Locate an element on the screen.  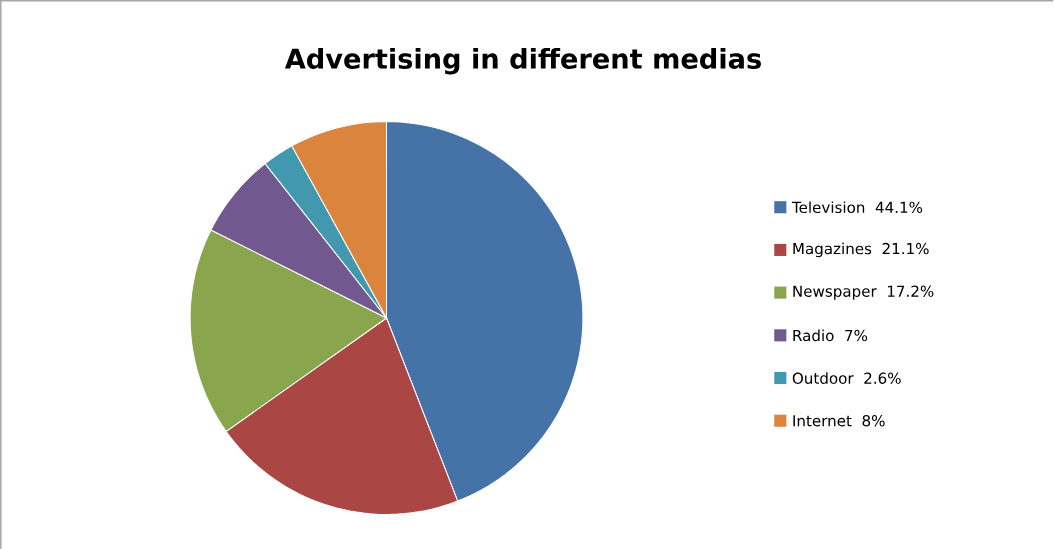
data-label: 8% is located at coordinates (873, 420).